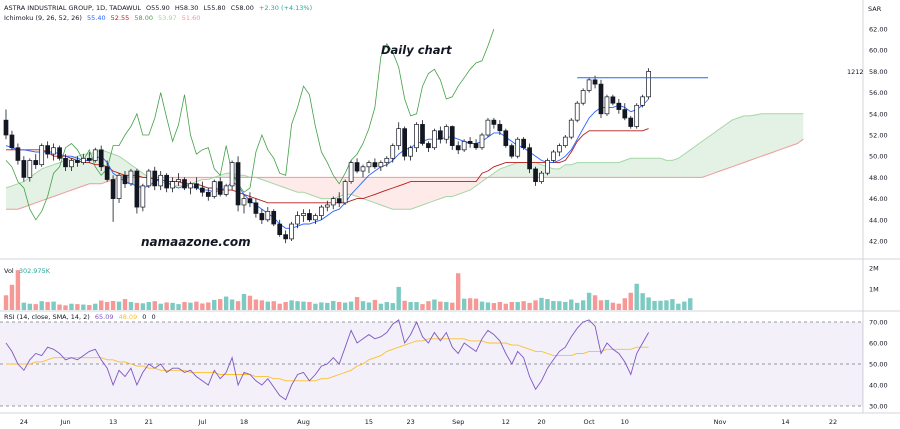 The width and height of the screenshot is (900, 429). I want to click on volume-tick-label: 1M, so click(874, 290).